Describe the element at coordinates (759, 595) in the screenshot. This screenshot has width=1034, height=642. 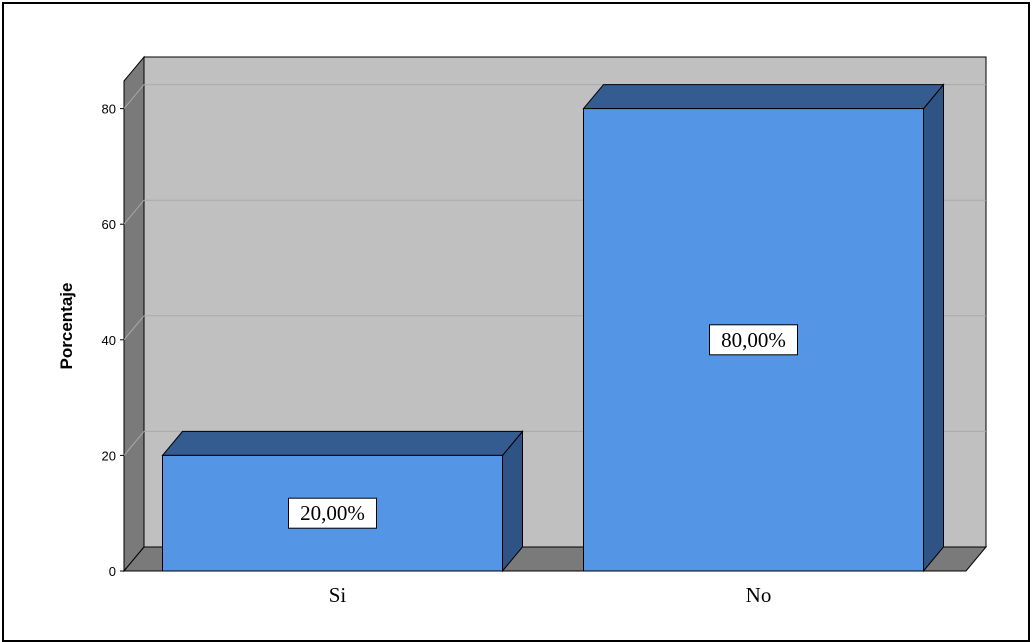
I see `x-category-label: No` at that location.